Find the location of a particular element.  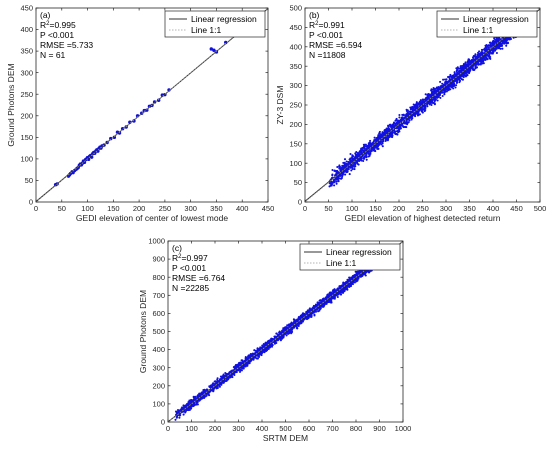

y-tick-label-a-1: 50 is located at coordinates (29, 180).